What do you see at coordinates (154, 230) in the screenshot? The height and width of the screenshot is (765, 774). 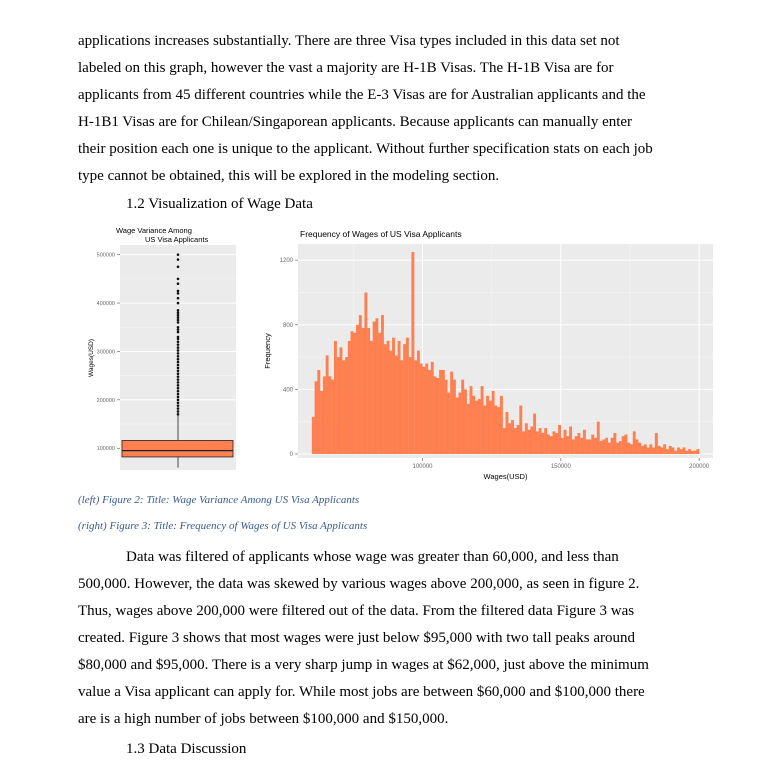 I see `chart-title: Wage Variance Among` at bounding box center [154, 230].